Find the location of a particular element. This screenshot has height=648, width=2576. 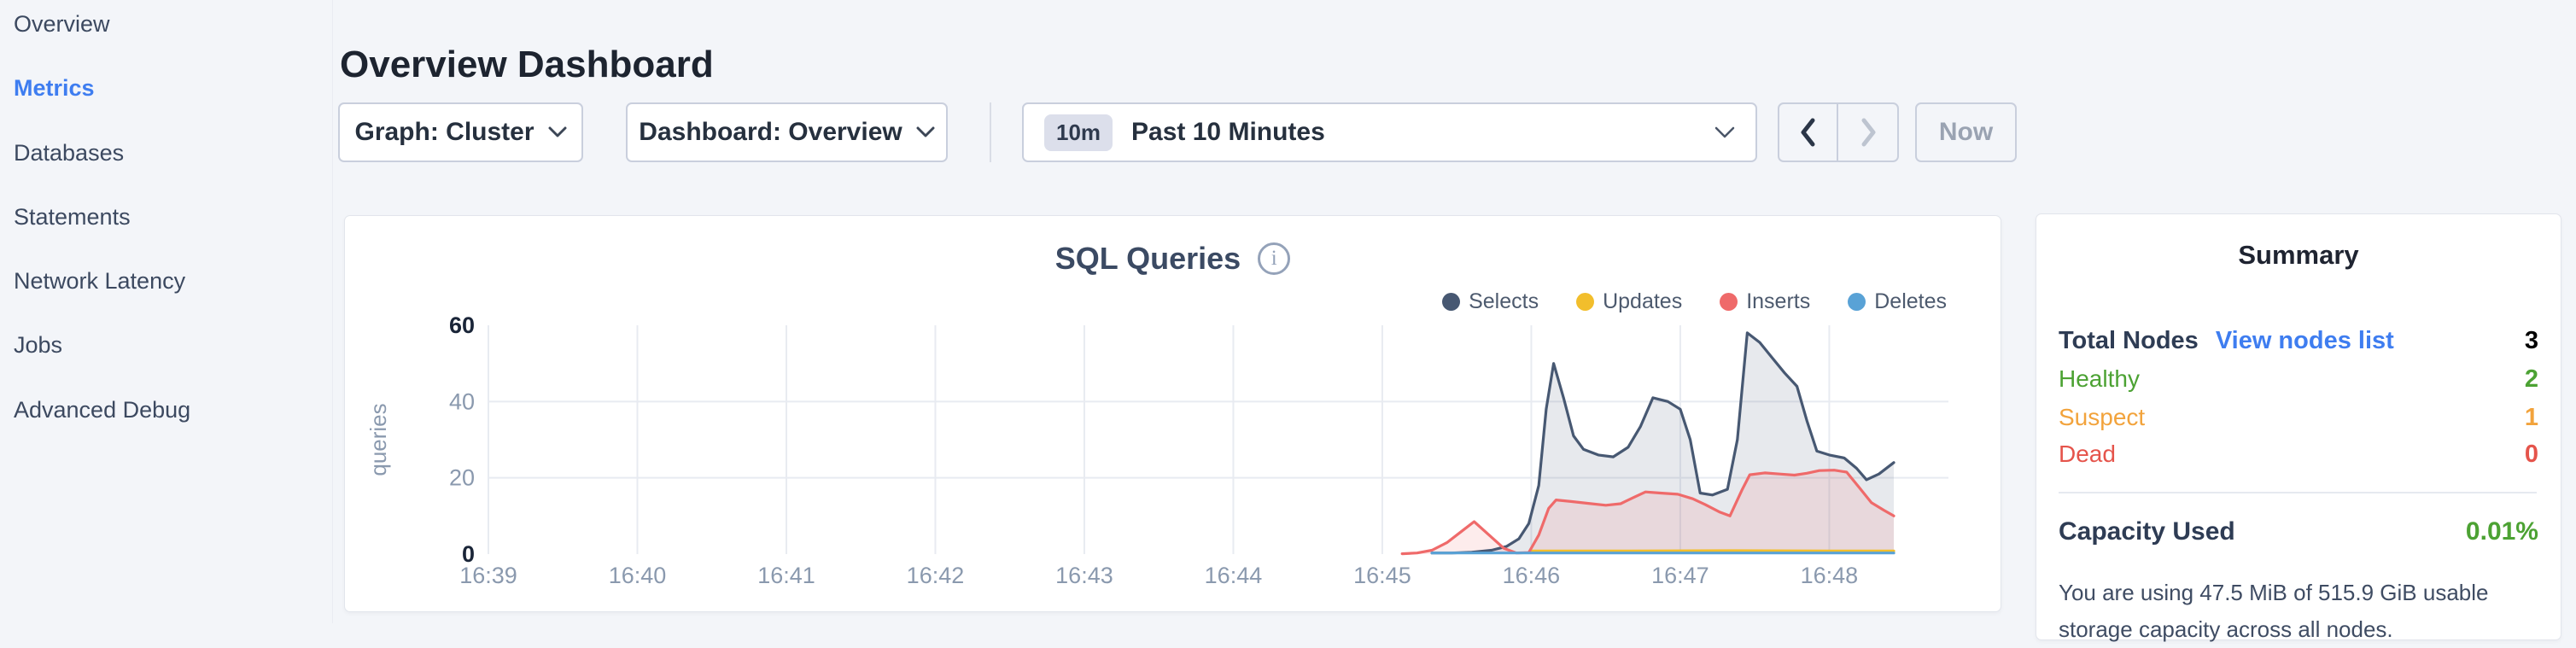

time-range-label: Past 10 Minutes is located at coordinates (1413, 132).